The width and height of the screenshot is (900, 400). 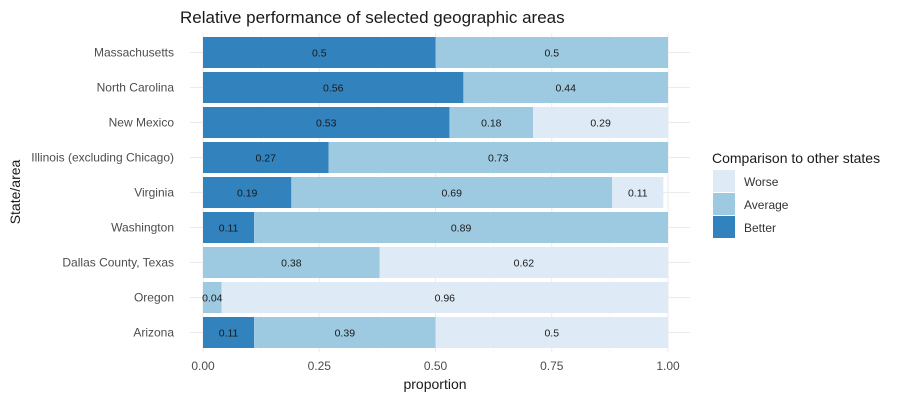 I want to click on legend-title: Comparison to other states, so click(x=796, y=158).